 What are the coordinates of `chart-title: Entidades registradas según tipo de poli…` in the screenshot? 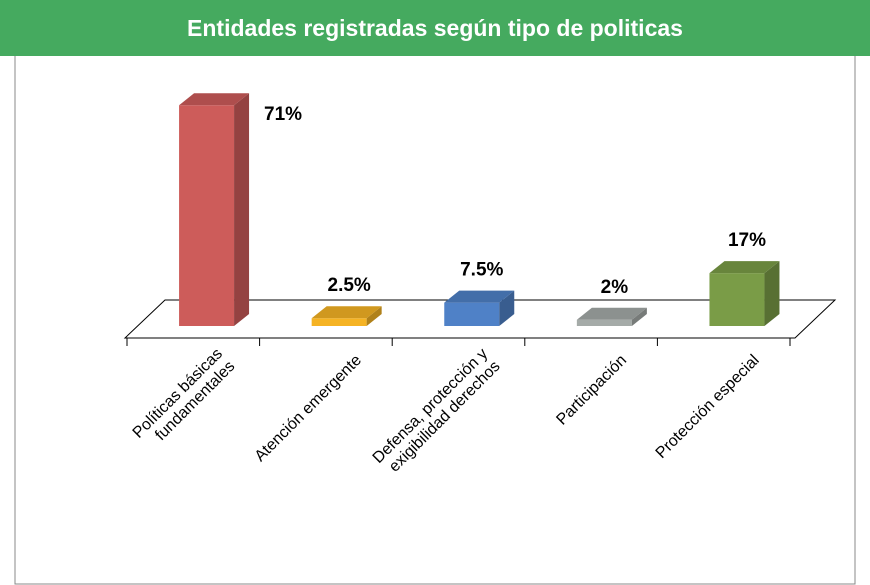 It's located at (435, 28).